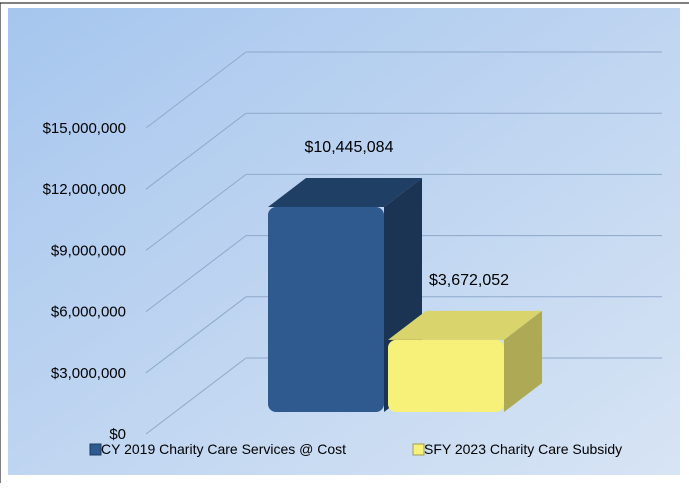 This screenshot has height=488, width=689. What do you see at coordinates (88, 312) in the screenshot?
I see `y-tick-label: $6,000,000` at bounding box center [88, 312].